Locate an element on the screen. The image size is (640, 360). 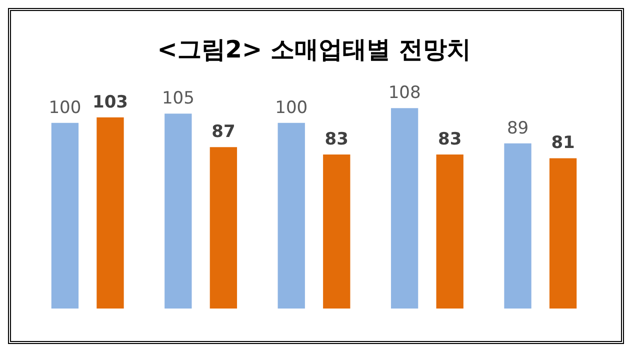
chart-title: <그림2> 소매업태별 전망치 is located at coordinates (314, 50).